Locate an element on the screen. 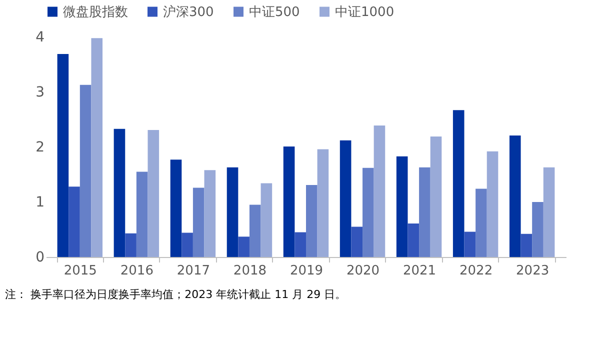 This screenshot has width=601, height=350. x-tick-label: 2023 is located at coordinates (533, 271).